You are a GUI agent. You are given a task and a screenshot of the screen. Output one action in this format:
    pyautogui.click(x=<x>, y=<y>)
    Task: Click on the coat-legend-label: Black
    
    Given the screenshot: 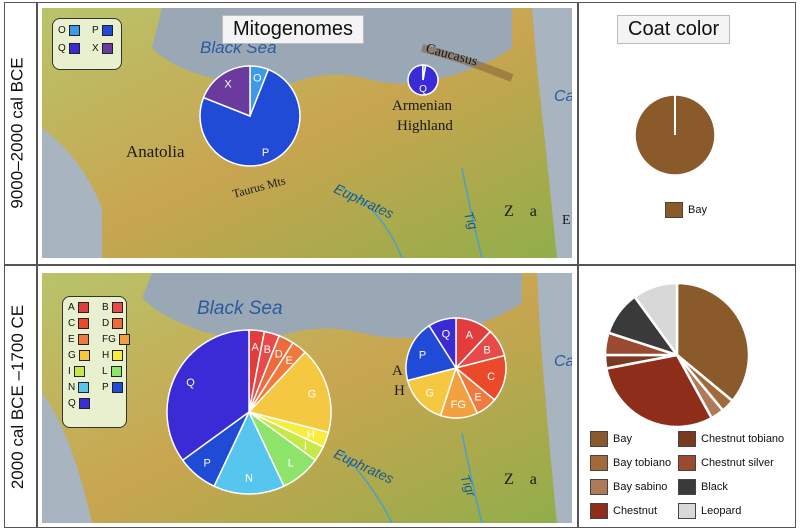 What is the action you would take?
    pyautogui.click(x=714, y=487)
    